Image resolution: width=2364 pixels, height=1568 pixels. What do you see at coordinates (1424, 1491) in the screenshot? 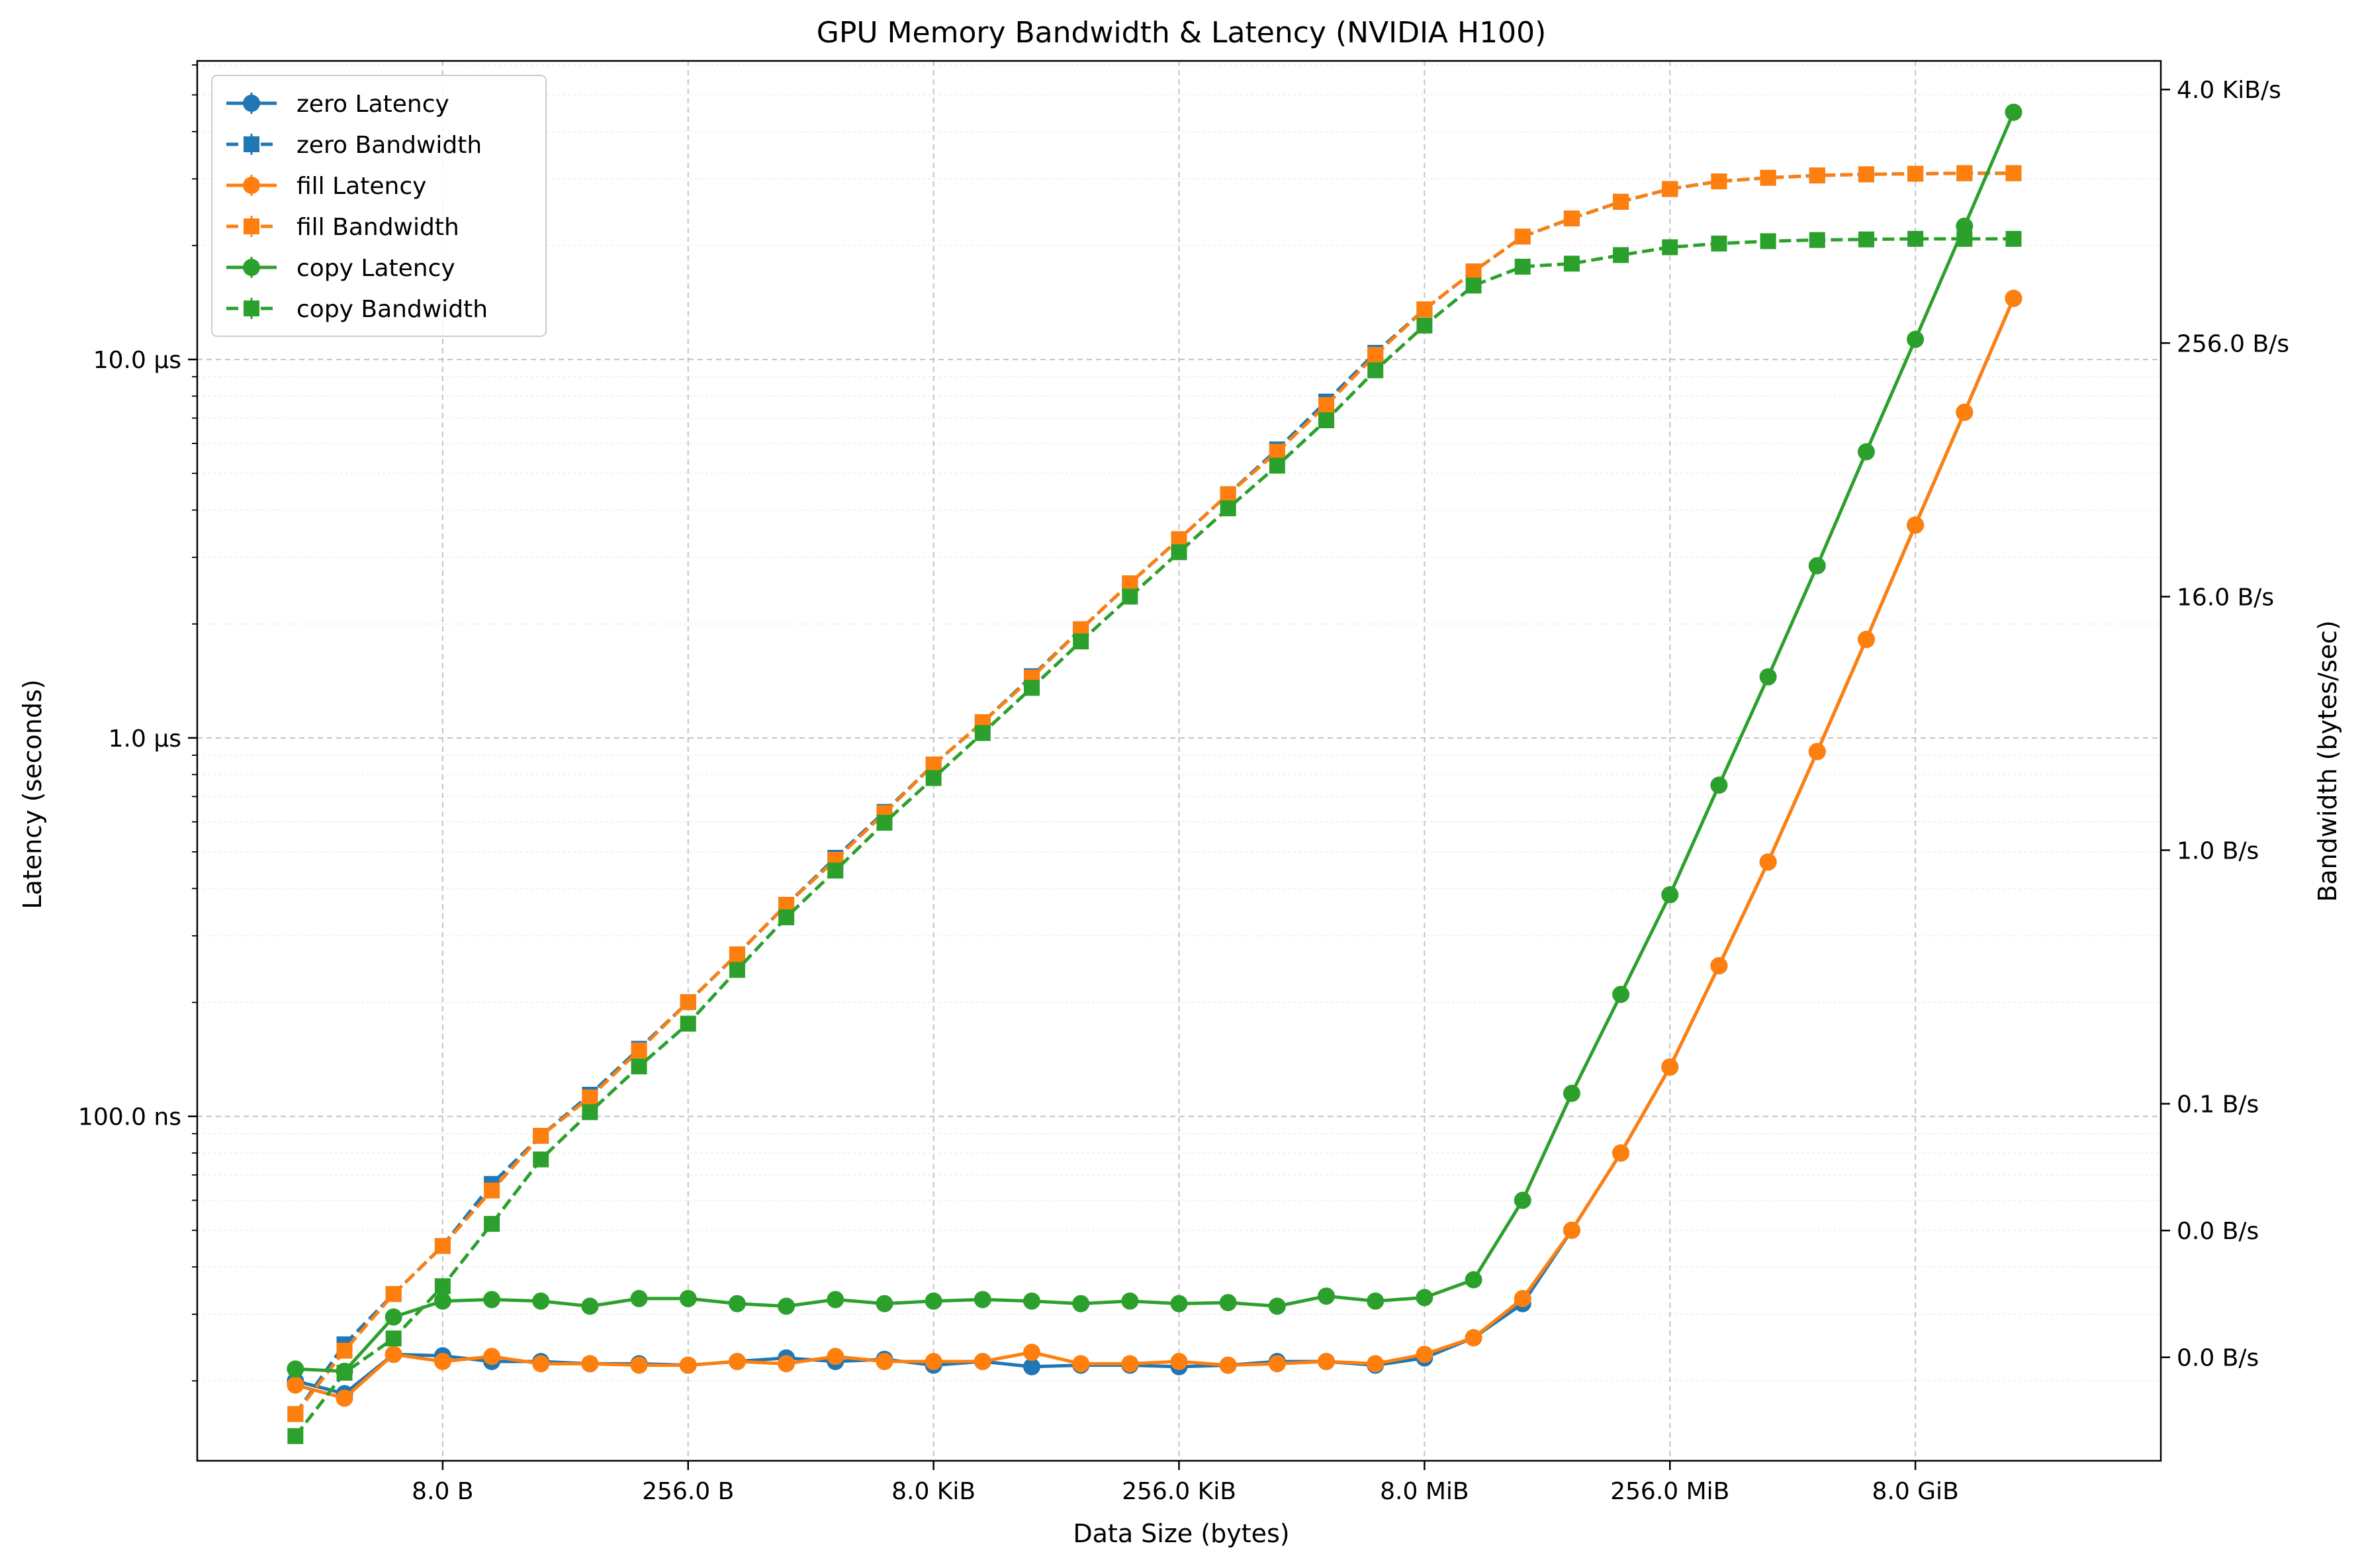
I see `x-tick-label: 8.0 MiB` at bounding box center [1424, 1491].